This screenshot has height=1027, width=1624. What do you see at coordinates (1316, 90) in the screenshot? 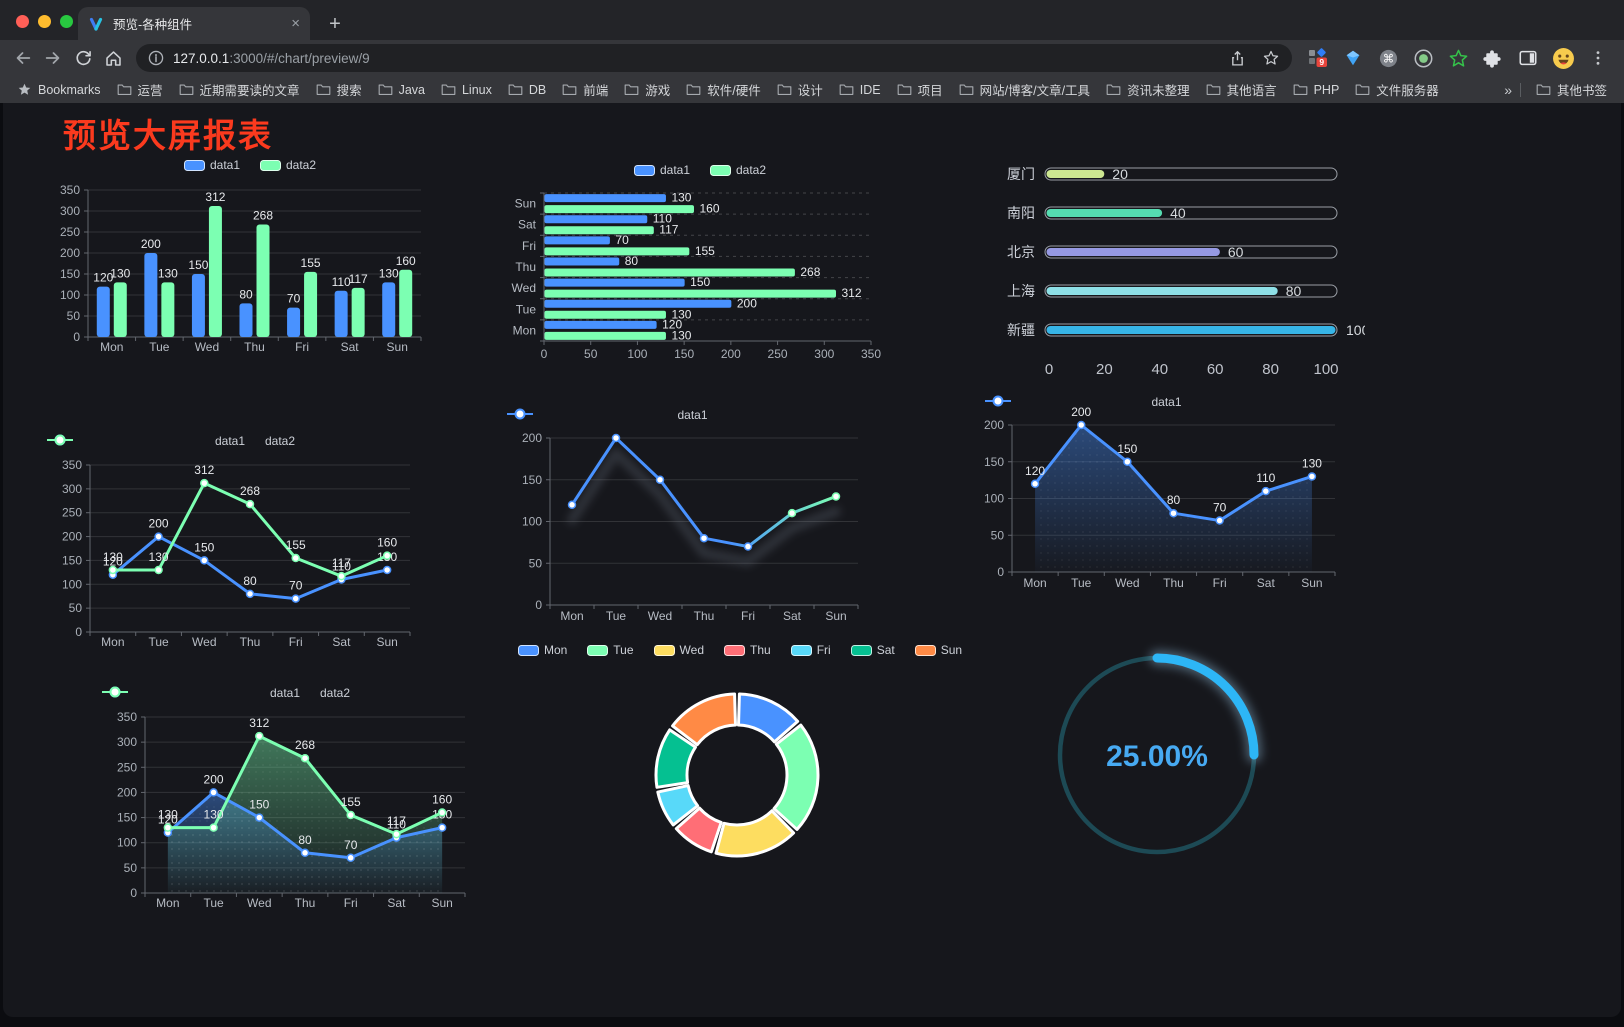
I see `bookmark-item: PHP` at bounding box center [1316, 90].